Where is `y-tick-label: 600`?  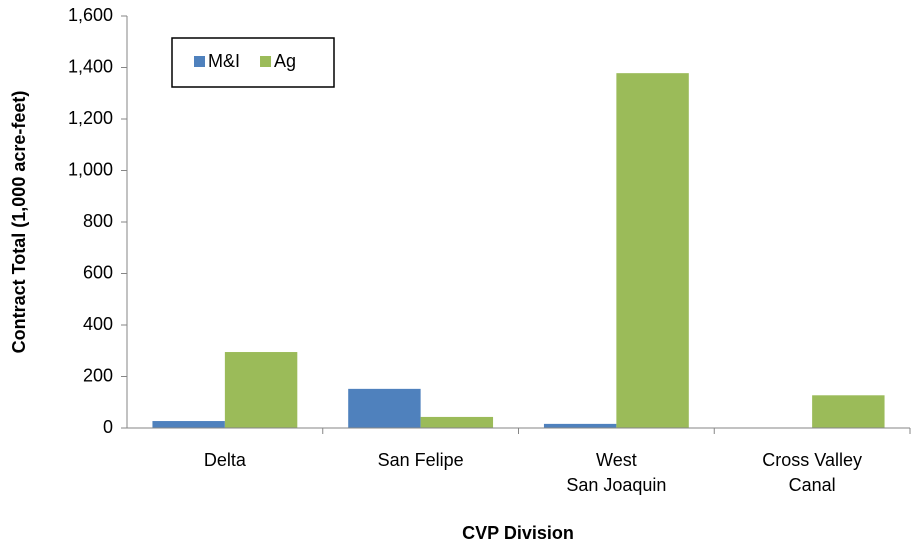 y-tick-label: 600 is located at coordinates (98, 272).